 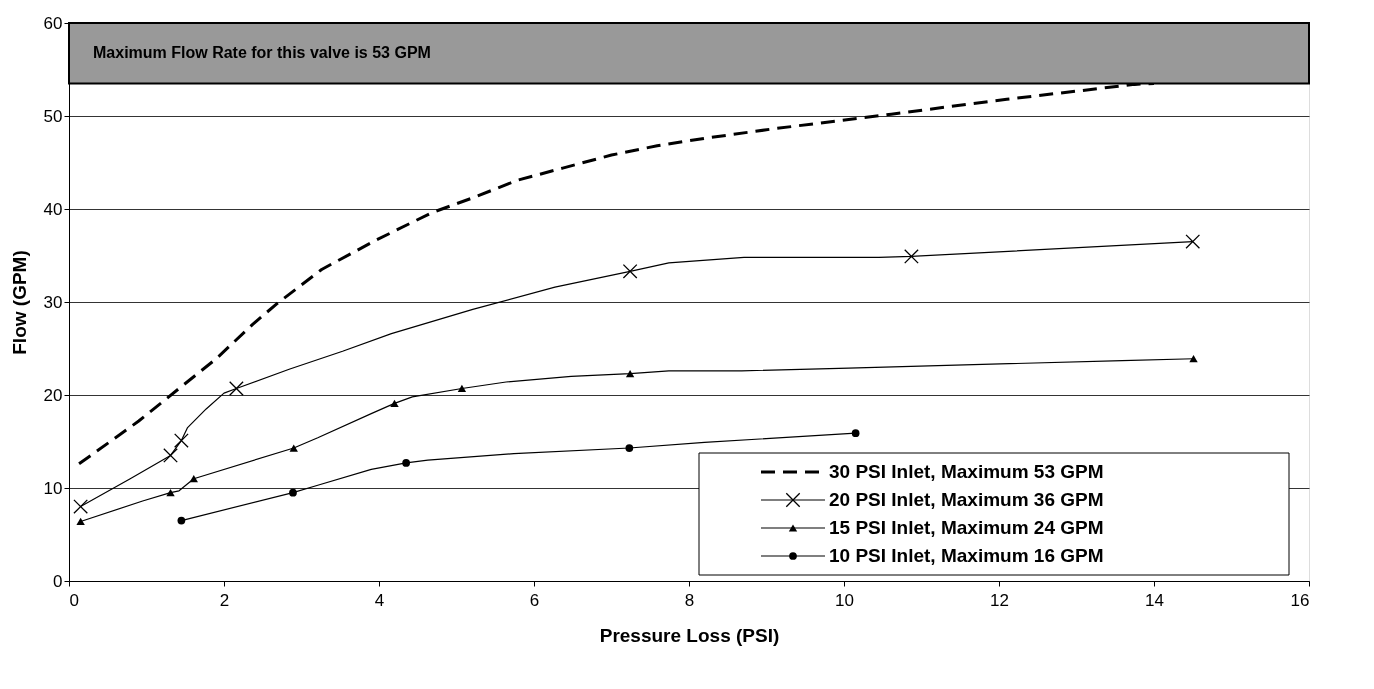 I want to click on x-tick-label: 16, so click(x=1300, y=600).